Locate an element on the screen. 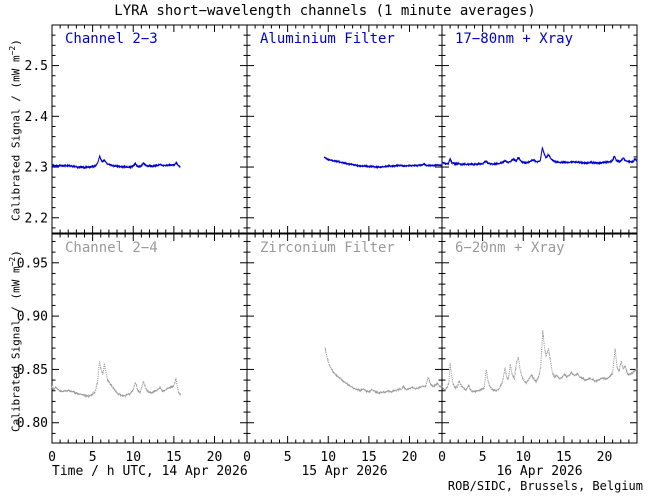 This screenshot has width=650, height=500. panel-label-6-20nm-xray: 6−20nm + Xray is located at coordinates (510, 248).